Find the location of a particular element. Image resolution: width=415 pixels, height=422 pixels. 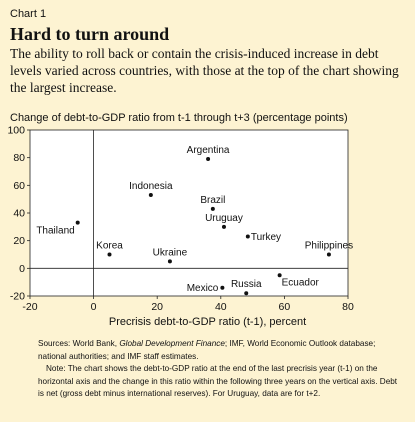

point-label: Ukraine is located at coordinates (170, 252).